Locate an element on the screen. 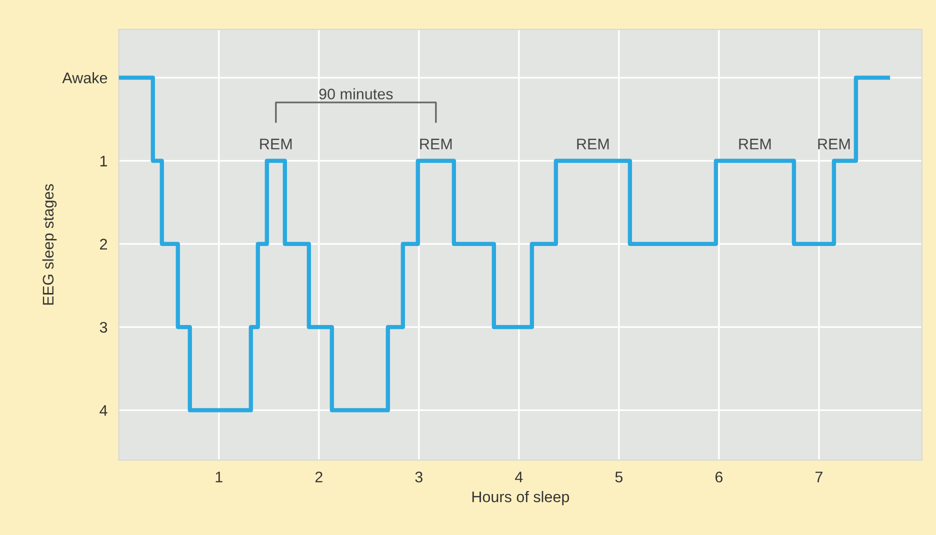  x-axis-title: Hours of sleep is located at coordinates (521, 498).